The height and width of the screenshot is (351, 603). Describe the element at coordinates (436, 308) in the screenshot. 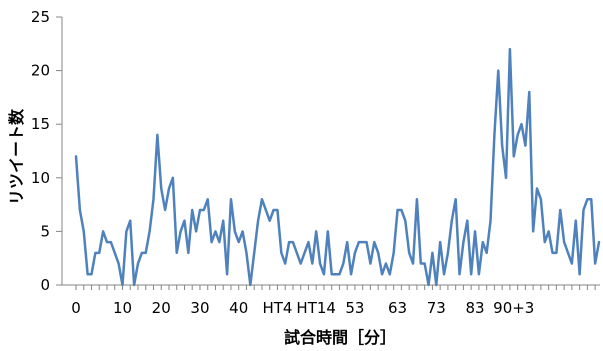

I see `x-tick-label: 73` at that location.